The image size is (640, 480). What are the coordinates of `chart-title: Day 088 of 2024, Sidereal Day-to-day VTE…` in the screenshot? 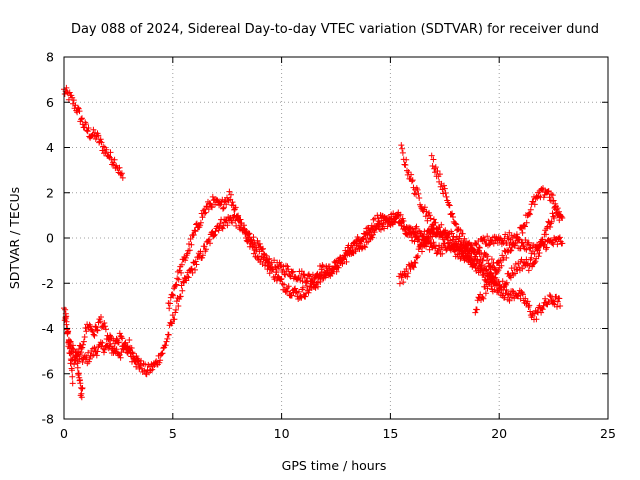 It's located at (335, 29).